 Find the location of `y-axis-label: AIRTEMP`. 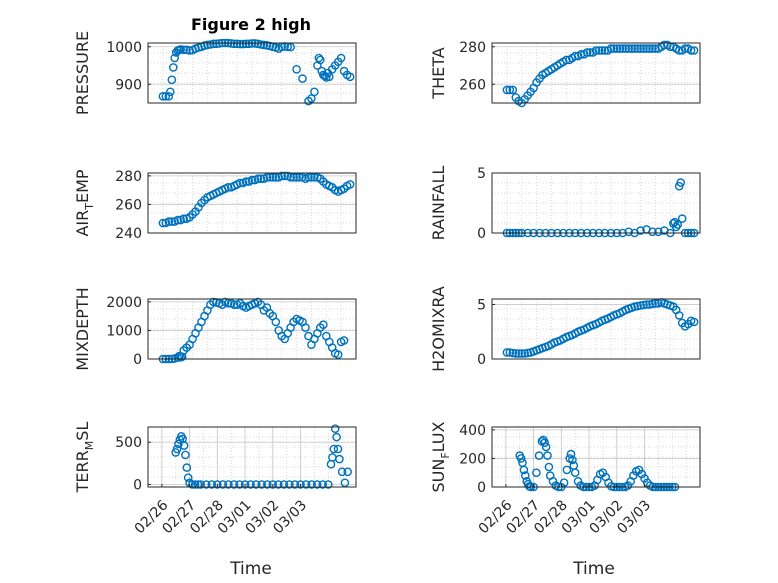

y-axis-label: AIRTEMP is located at coordinates (84, 202).